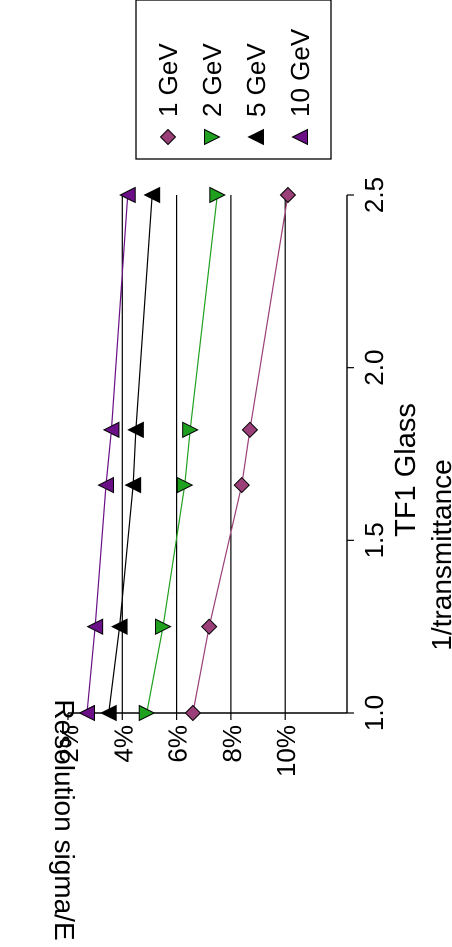 This screenshot has height=947, width=452. What do you see at coordinates (178, 744) in the screenshot?
I see `y-tick-label: 6%` at bounding box center [178, 744].